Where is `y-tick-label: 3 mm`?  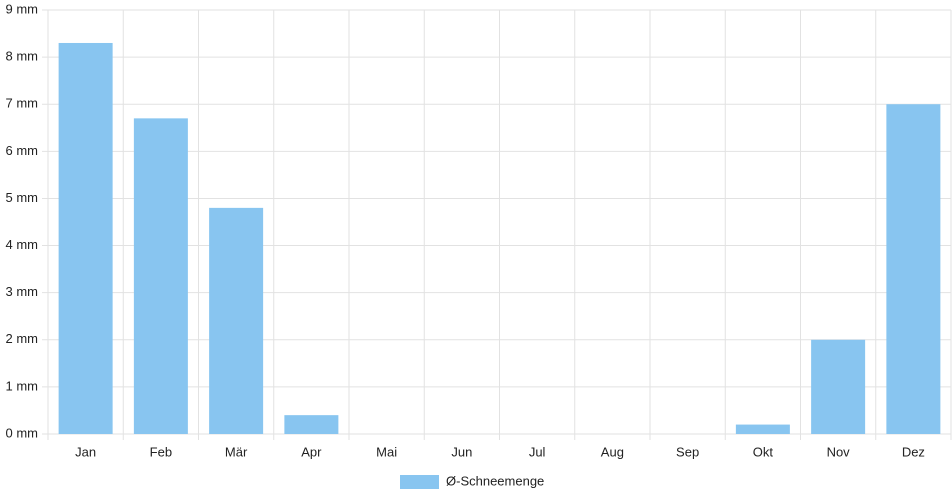 y-tick-label: 3 mm is located at coordinates (22, 291).